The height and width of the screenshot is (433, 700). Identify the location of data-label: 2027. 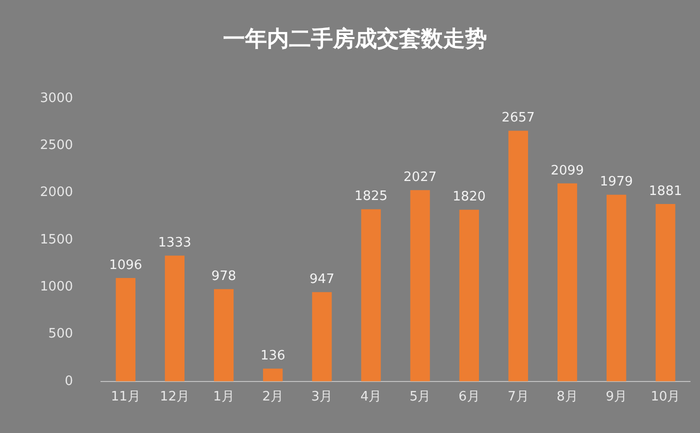
(420, 178).